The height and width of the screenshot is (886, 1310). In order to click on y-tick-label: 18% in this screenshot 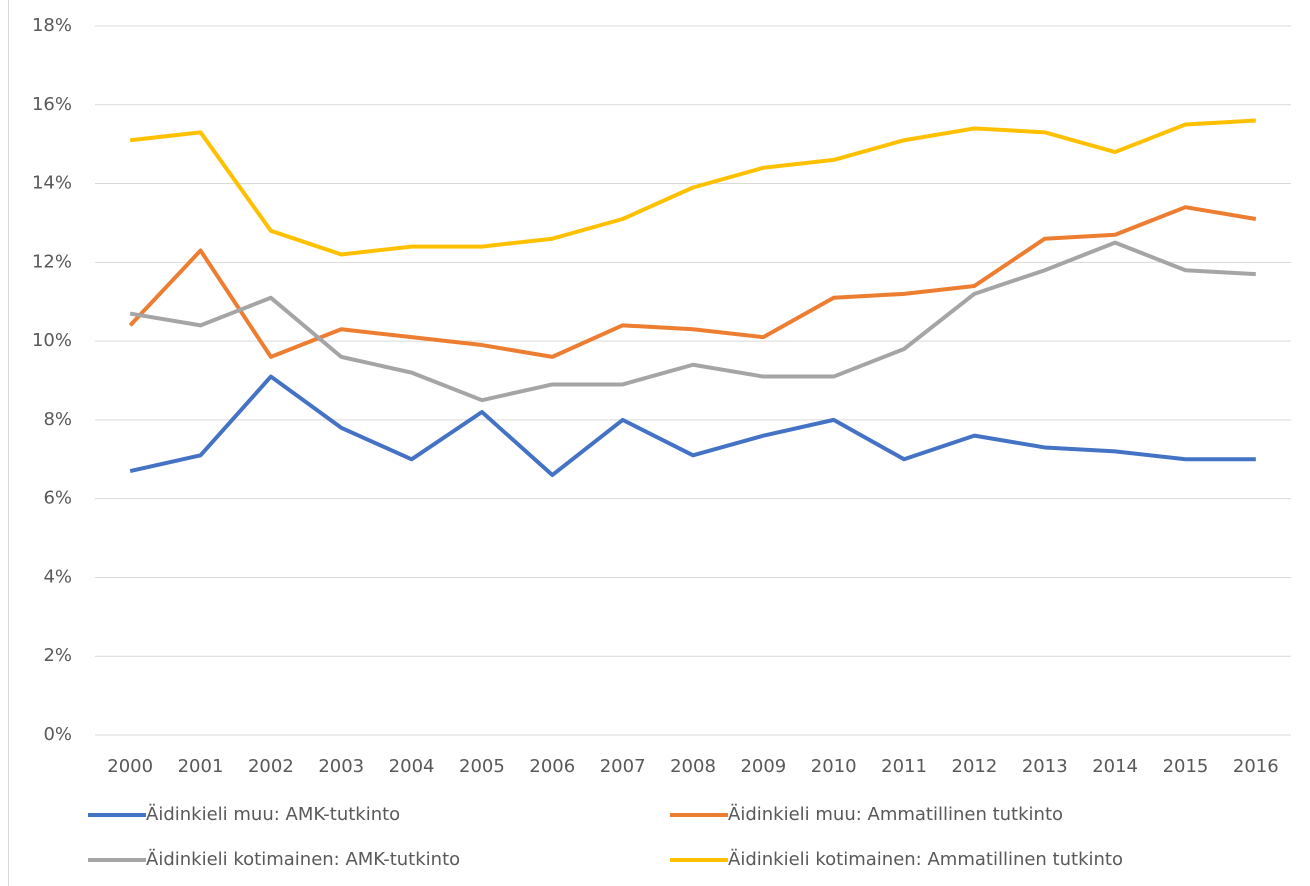, I will do `click(52, 25)`.